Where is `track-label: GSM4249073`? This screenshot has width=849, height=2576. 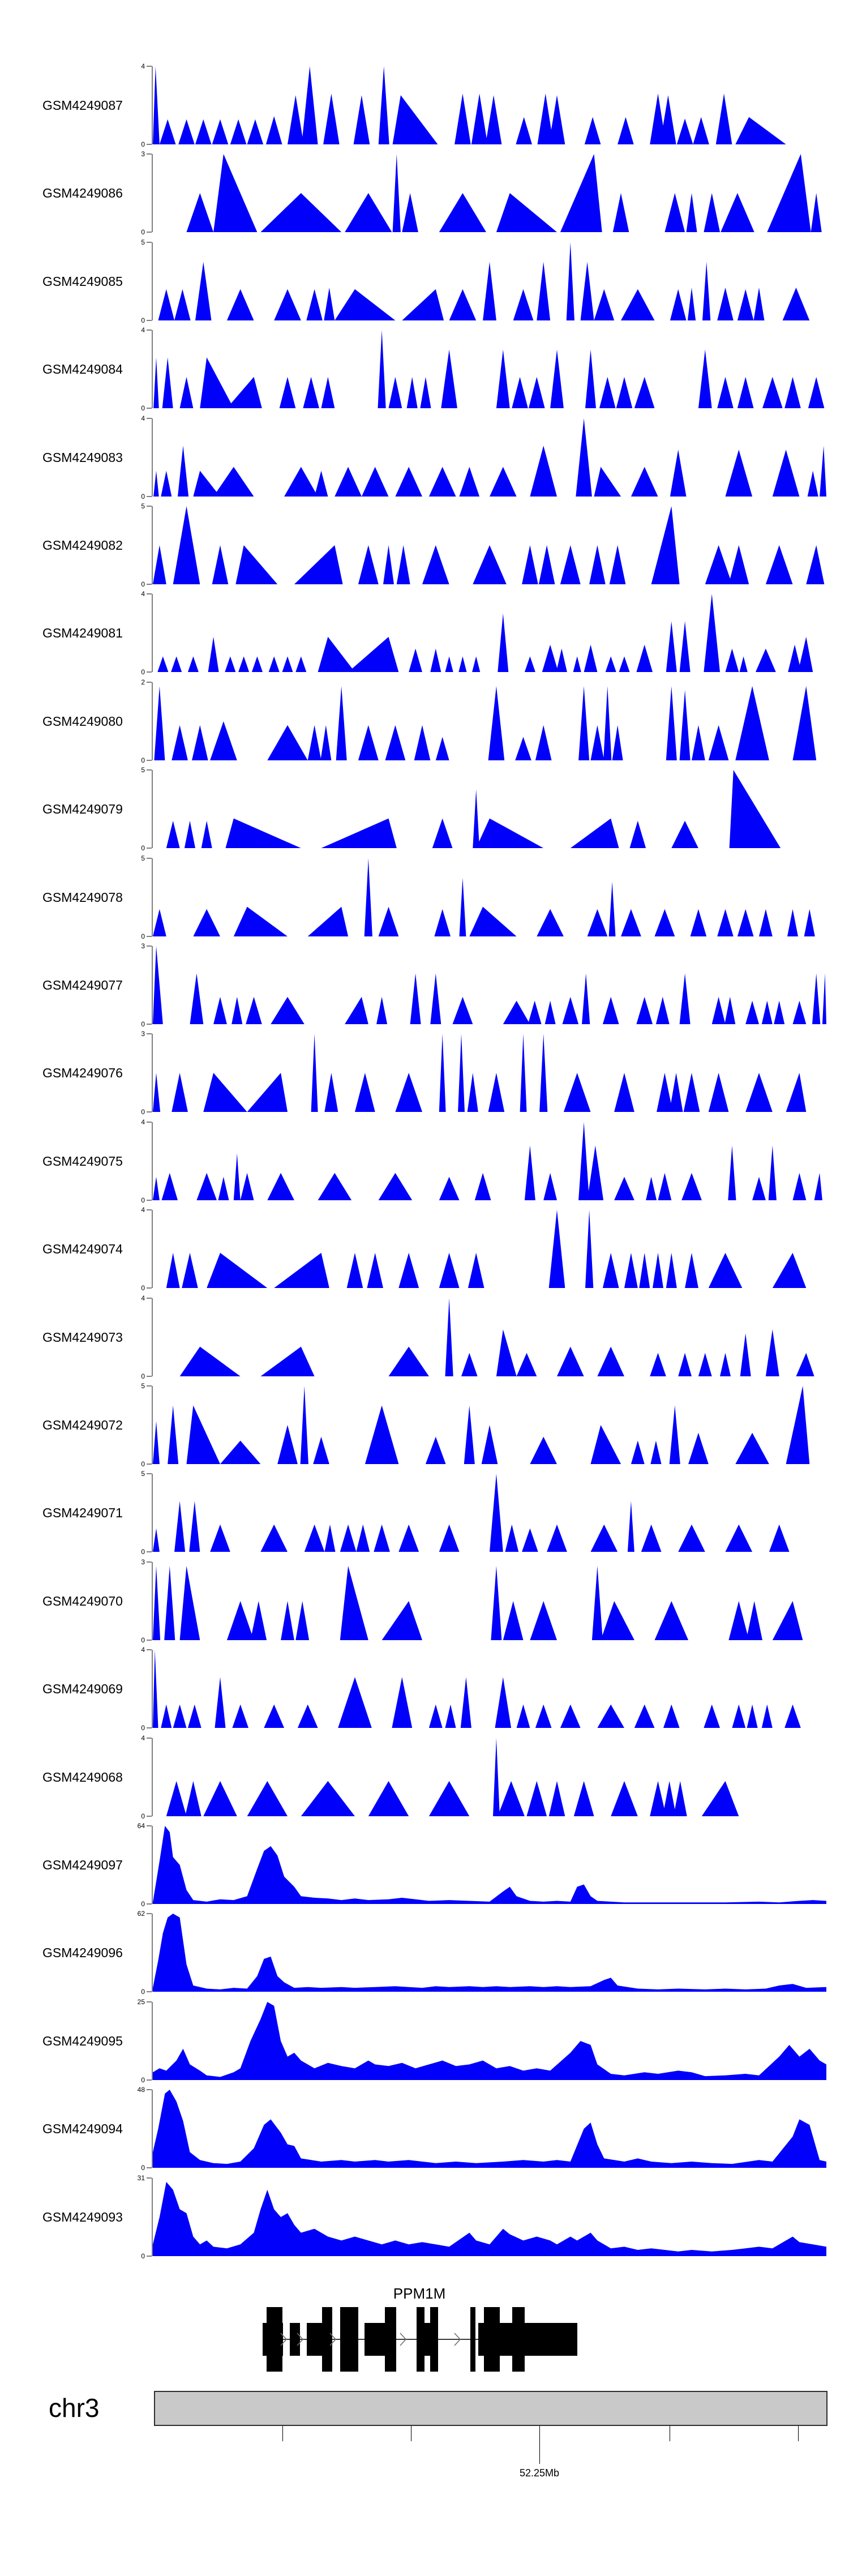 track-label: GSM4249073 is located at coordinates (82, 1337).